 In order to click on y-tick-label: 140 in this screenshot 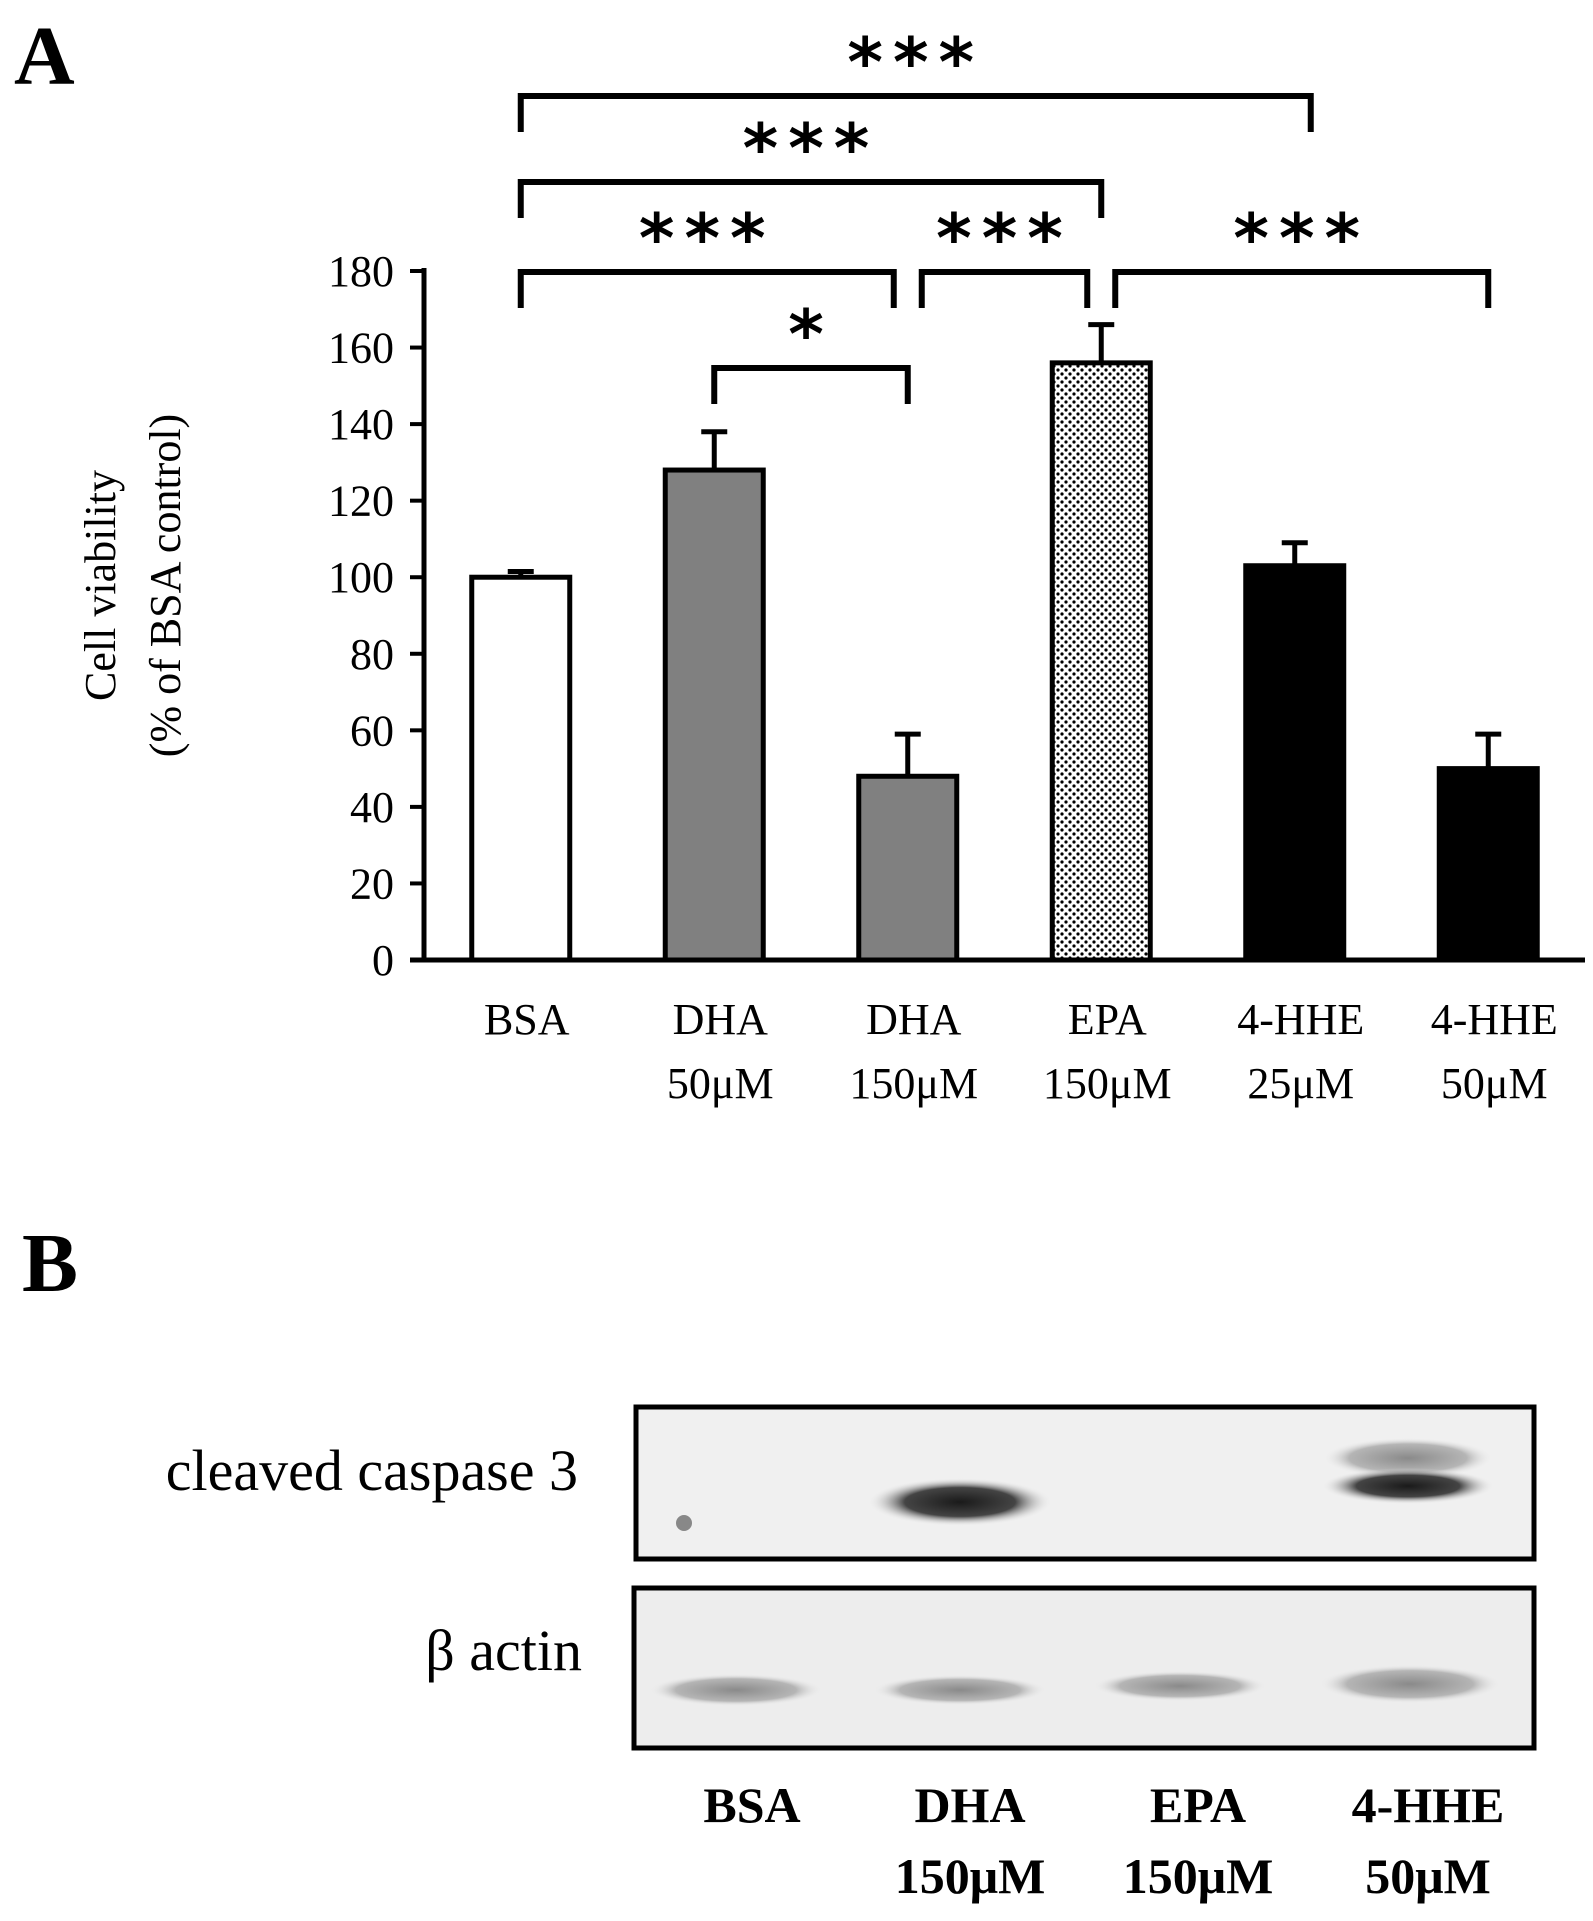, I will do `click(361, 424)`.